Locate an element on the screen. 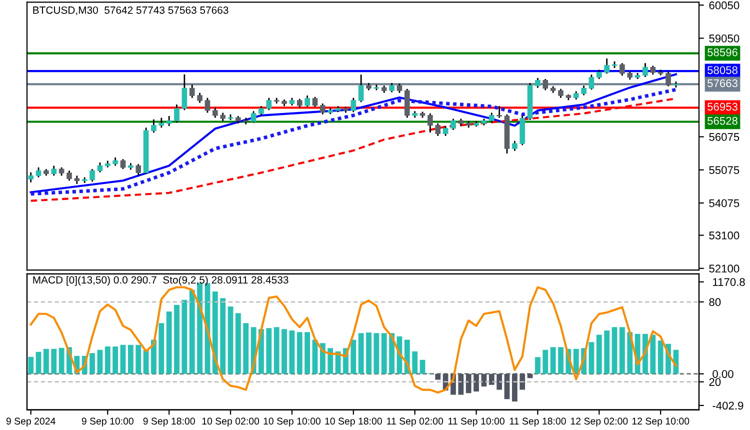 The width and height of the screenshot is (750, 430). y-tick-label: 52100 is located at coordinates (724, 268).